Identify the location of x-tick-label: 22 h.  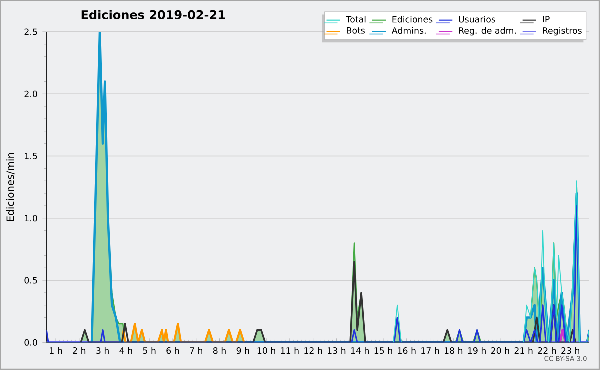
(547, 350).